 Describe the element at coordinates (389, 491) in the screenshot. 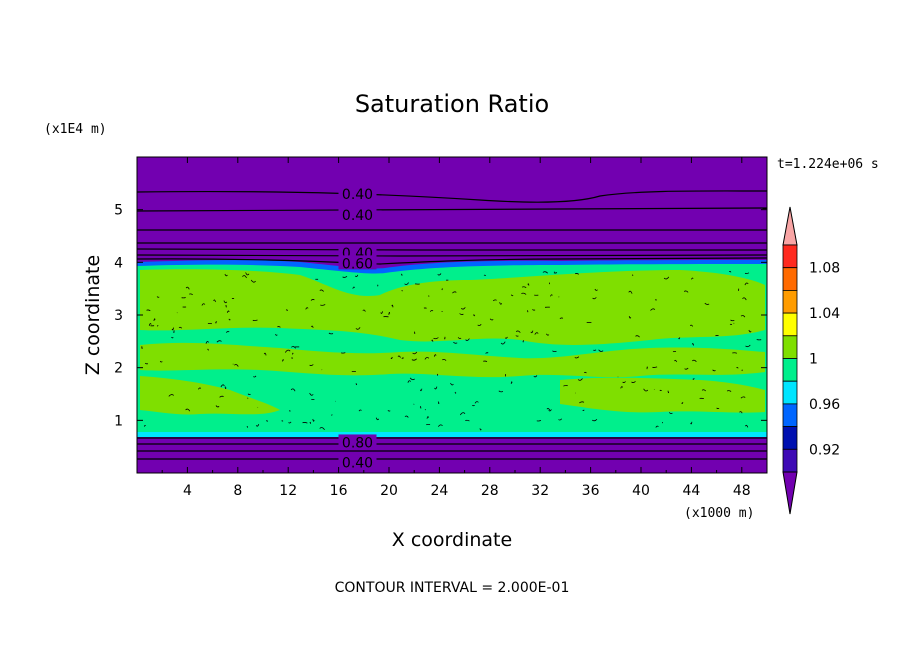

I see `x-tick-label: 20` at that location.